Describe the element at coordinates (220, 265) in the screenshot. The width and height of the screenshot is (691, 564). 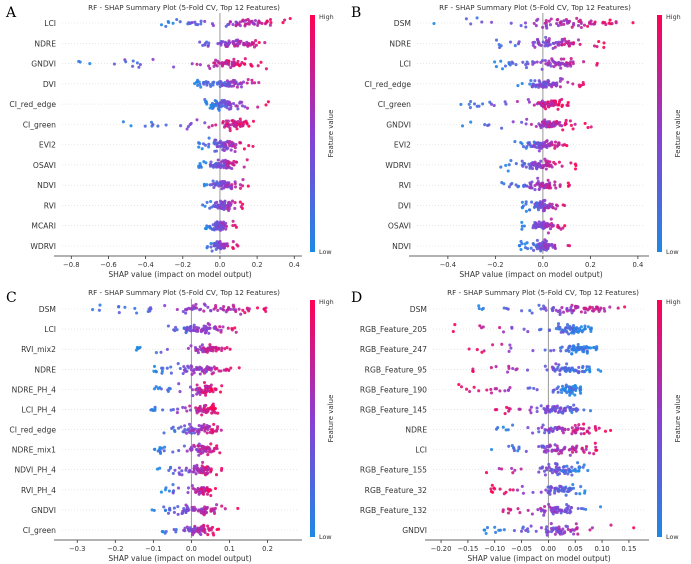
I see `x-tick-label: 0.0` at that location.